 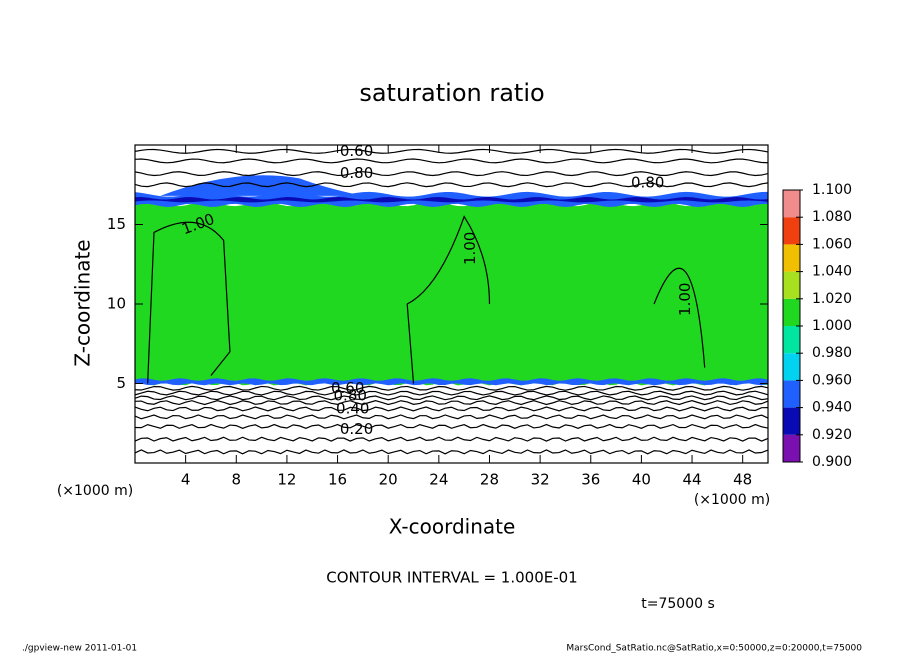 I want to click on colorbar-label: 0.960, so click(x=832, y=380).